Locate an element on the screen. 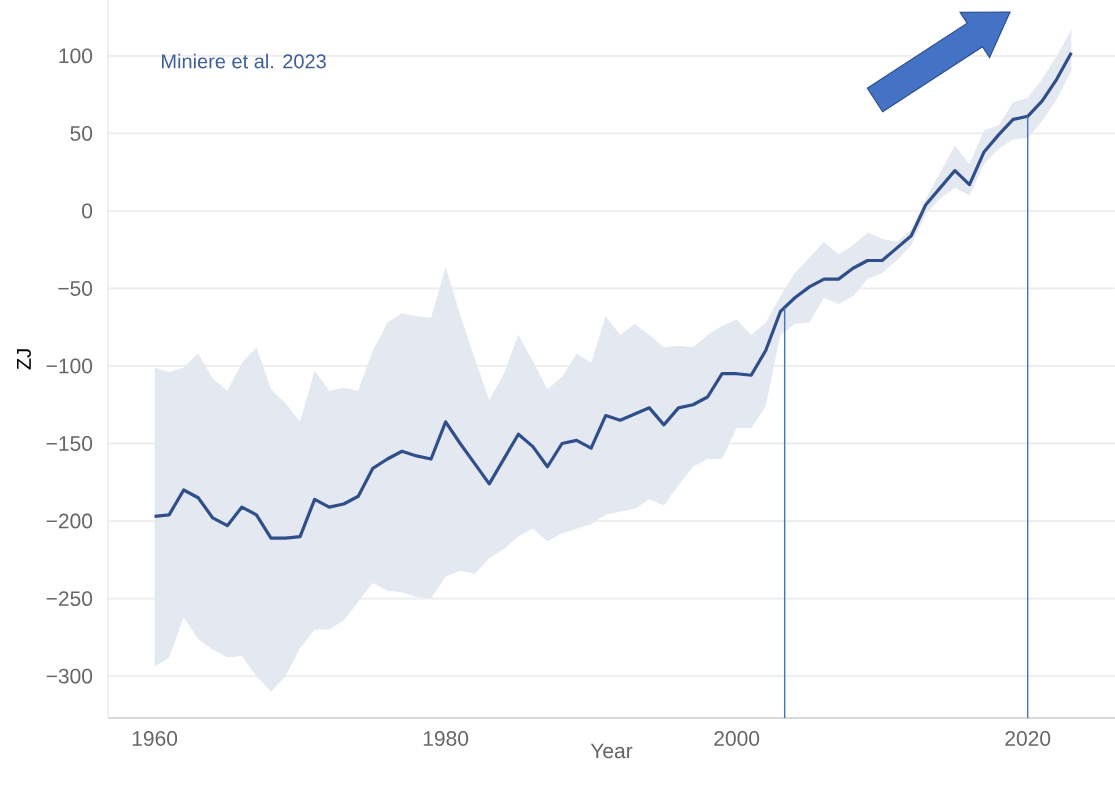  x-axis-title: Year is located at coordinates (611, 751).